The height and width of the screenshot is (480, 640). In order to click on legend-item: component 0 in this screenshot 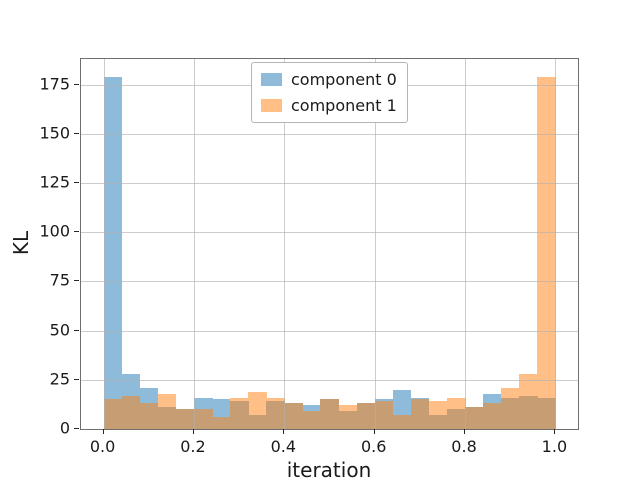, I will do `click(329, 79)`.